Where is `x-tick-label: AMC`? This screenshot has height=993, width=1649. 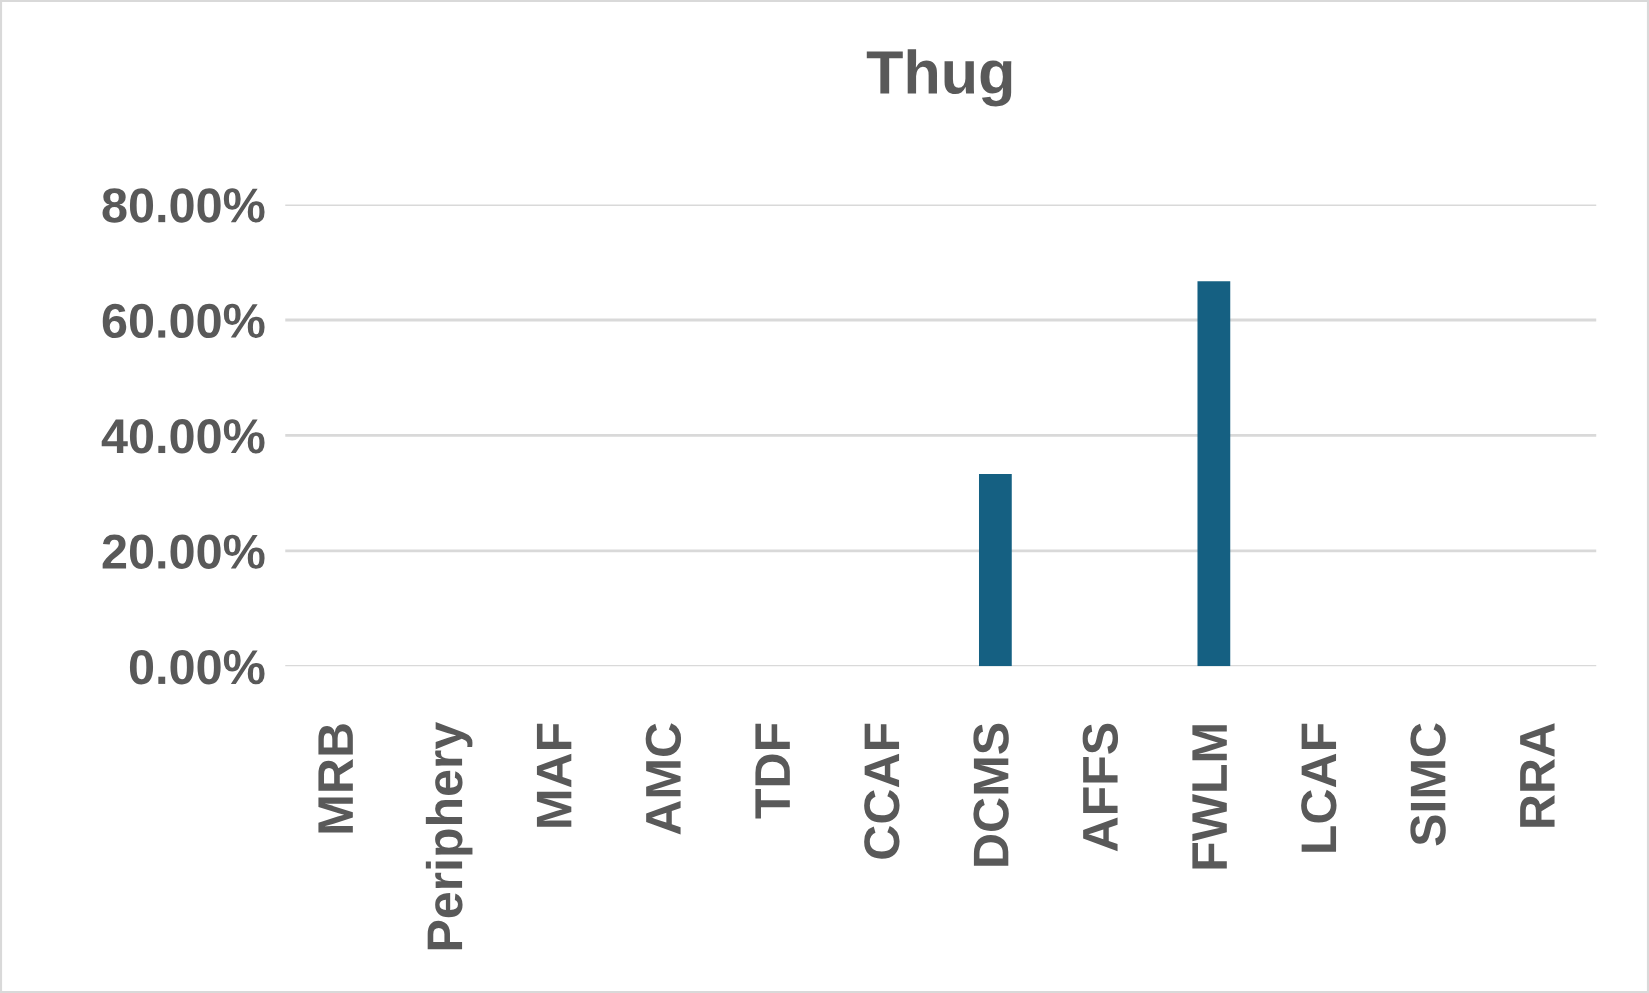 x-tick-label: AMC is located at coordinates (663, 779).